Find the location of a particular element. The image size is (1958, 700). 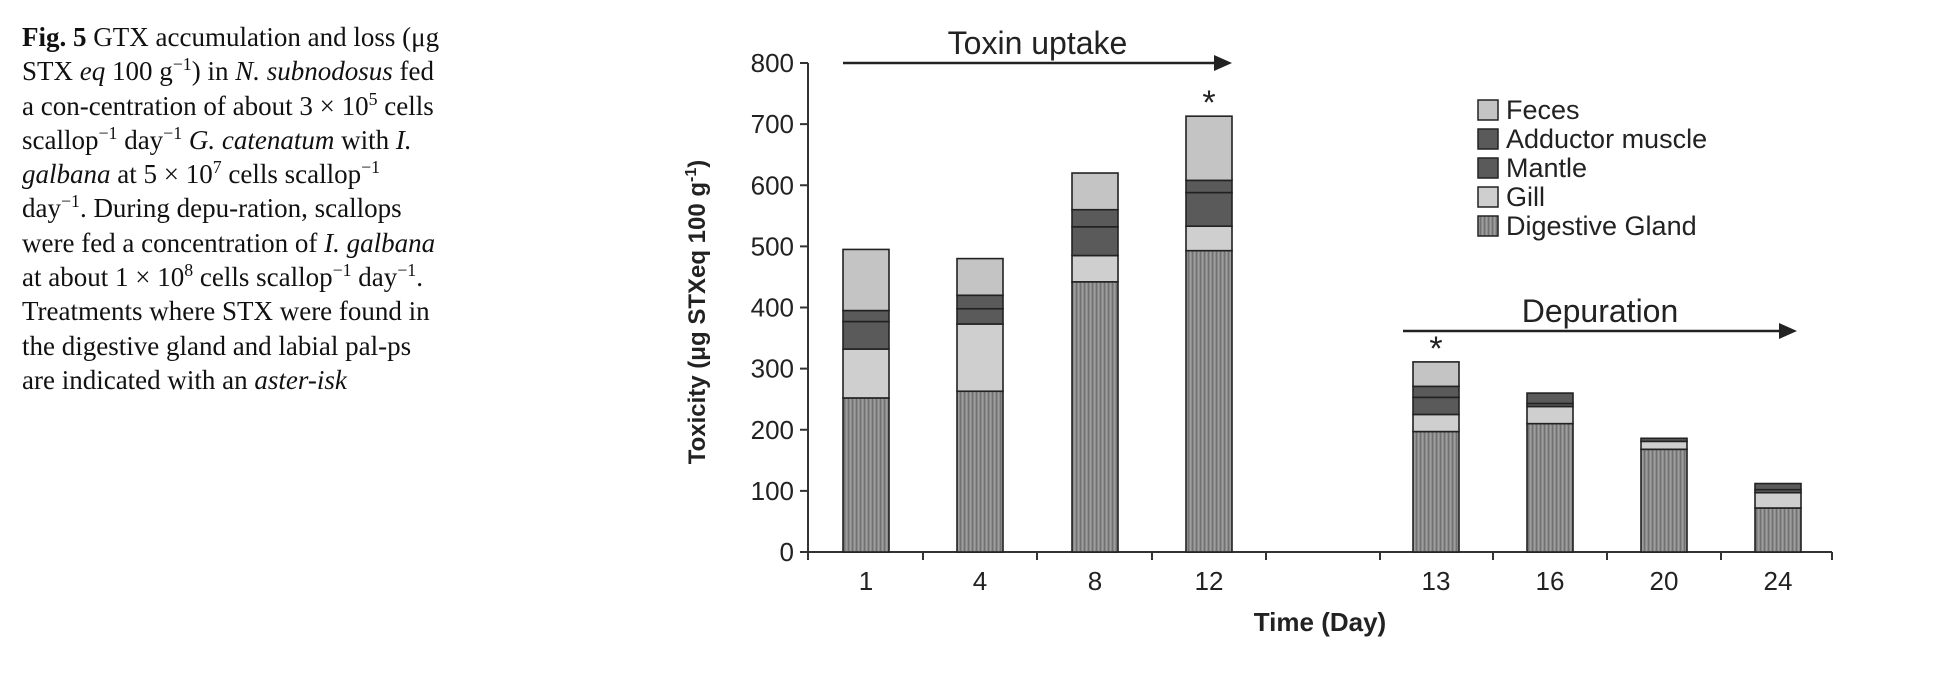

y-tick-label: 800 is located at coordinates (772, 63).